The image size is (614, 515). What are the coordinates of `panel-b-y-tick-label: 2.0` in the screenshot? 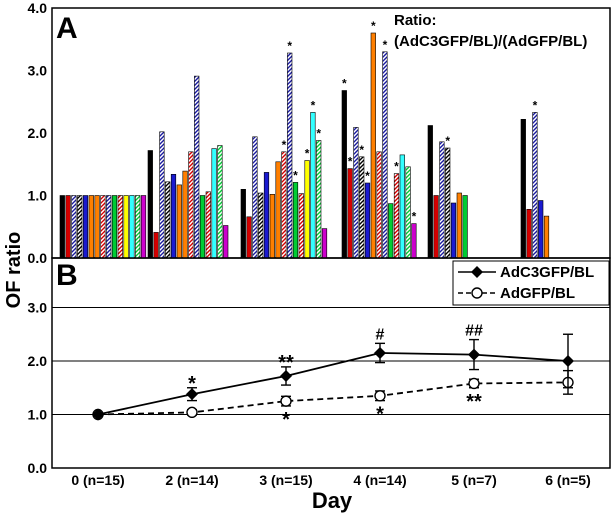 It's located at (38, 361).